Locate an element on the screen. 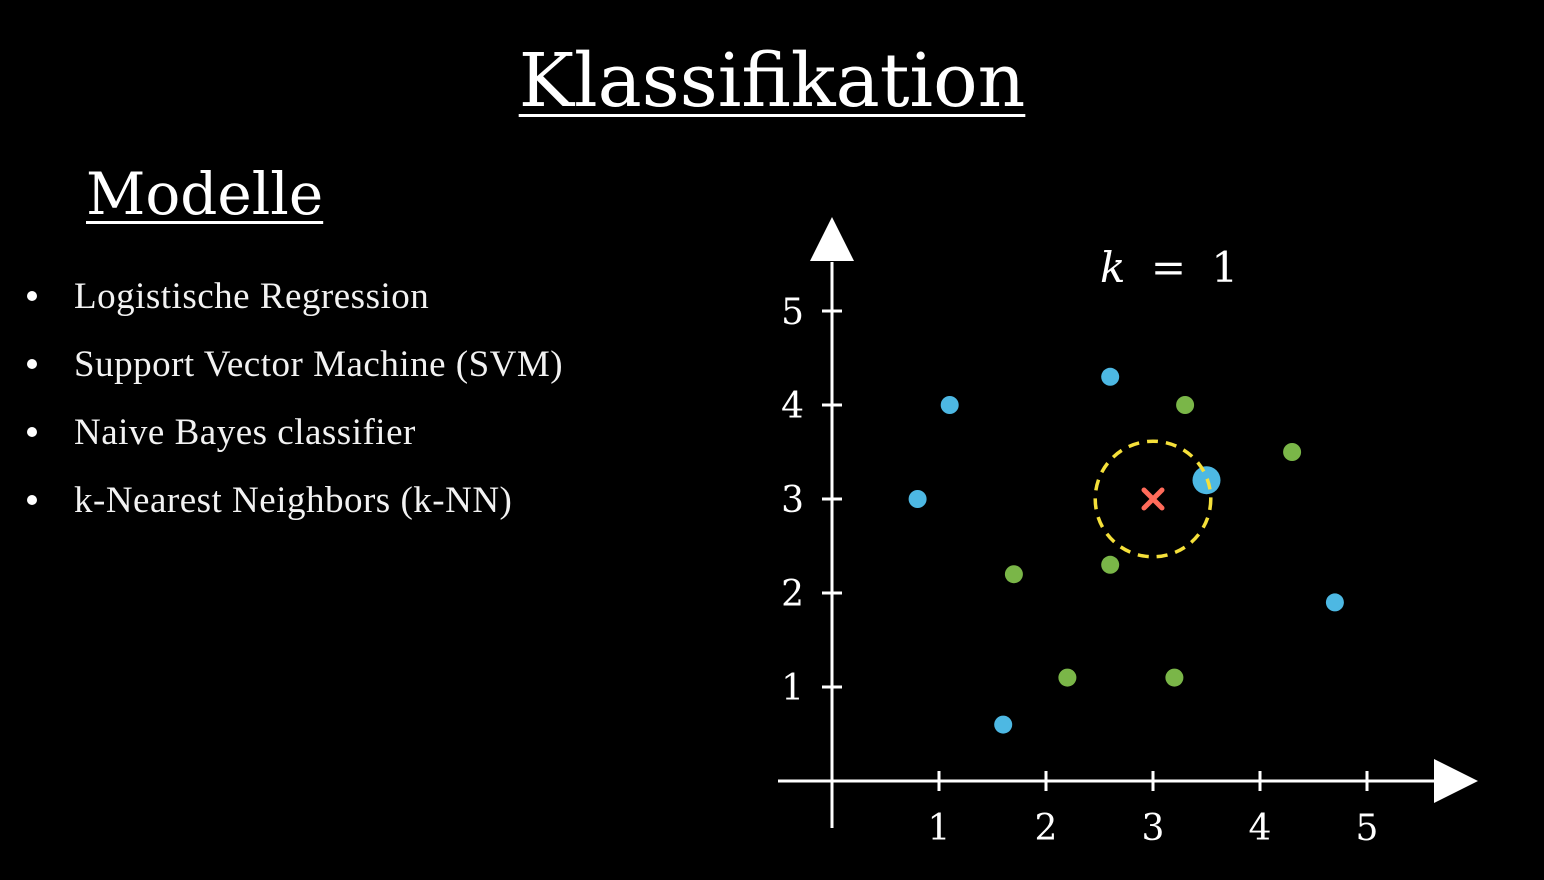 Image resolution: width=1544 pixels, height=880 pixels. y-axis-arrow-icon is located at coordinates (832, 239).